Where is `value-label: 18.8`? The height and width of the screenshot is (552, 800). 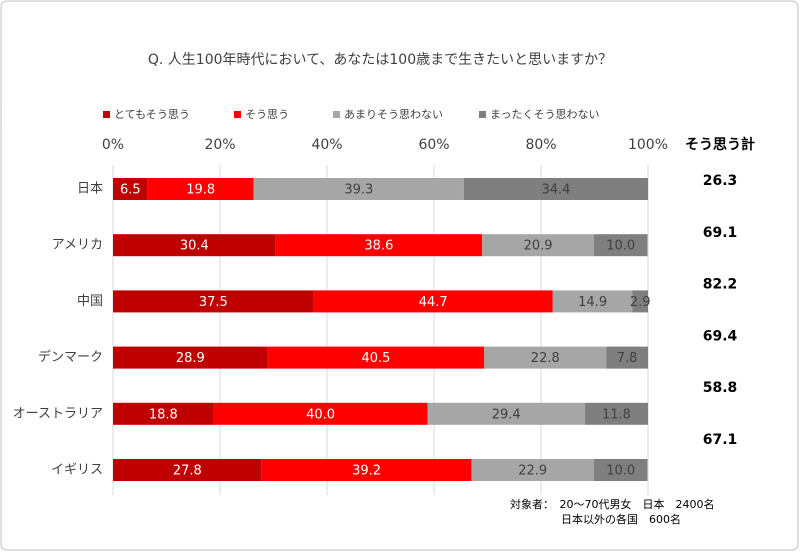 value-label: 18.8 is located at coordinates (163, 414).